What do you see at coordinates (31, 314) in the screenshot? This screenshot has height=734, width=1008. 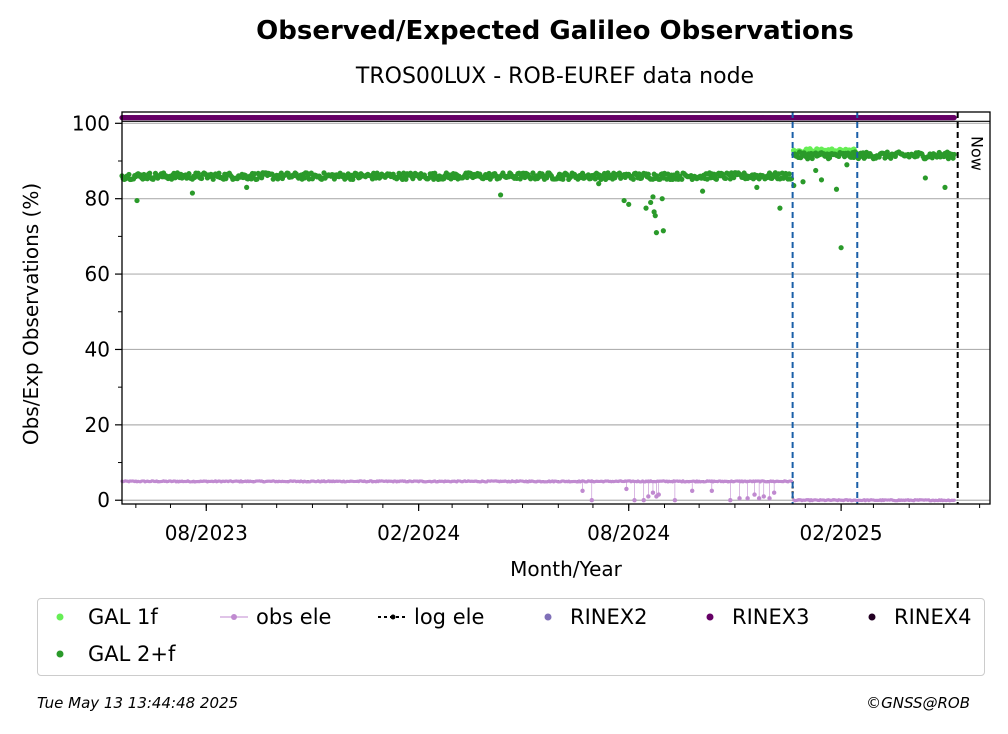 I see `y-axis-label: Obs/Exp Observations (%)` at bounding box center [31, 314].